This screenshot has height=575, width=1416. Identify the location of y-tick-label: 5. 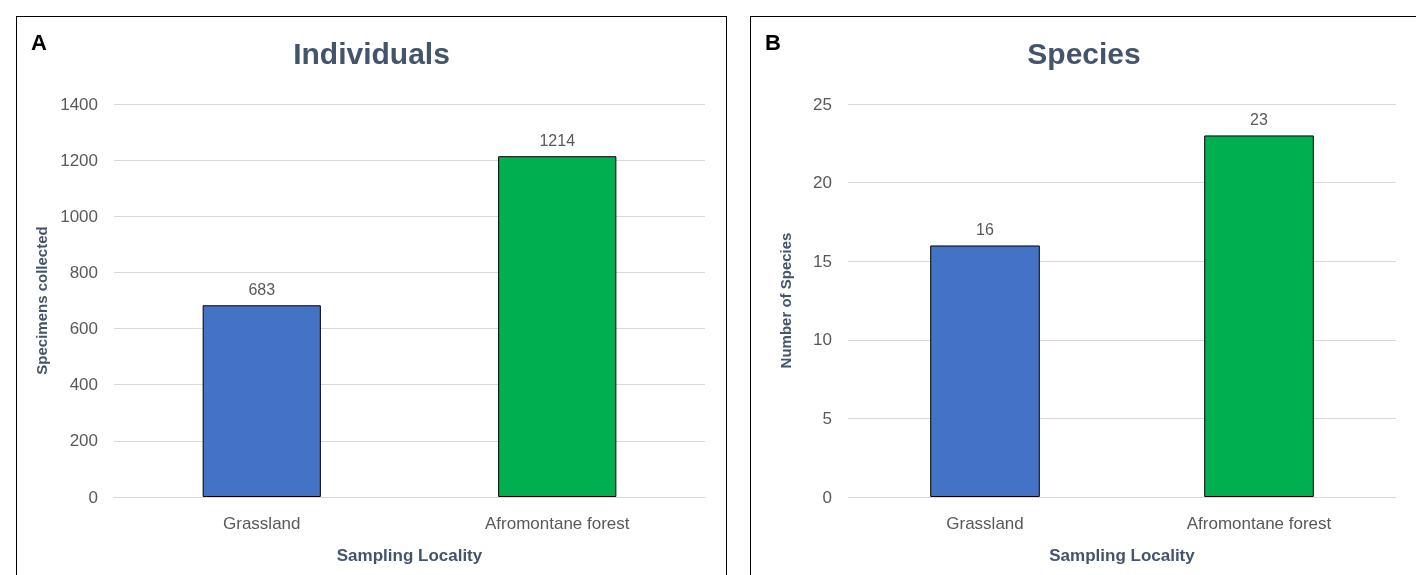
(827, 418).